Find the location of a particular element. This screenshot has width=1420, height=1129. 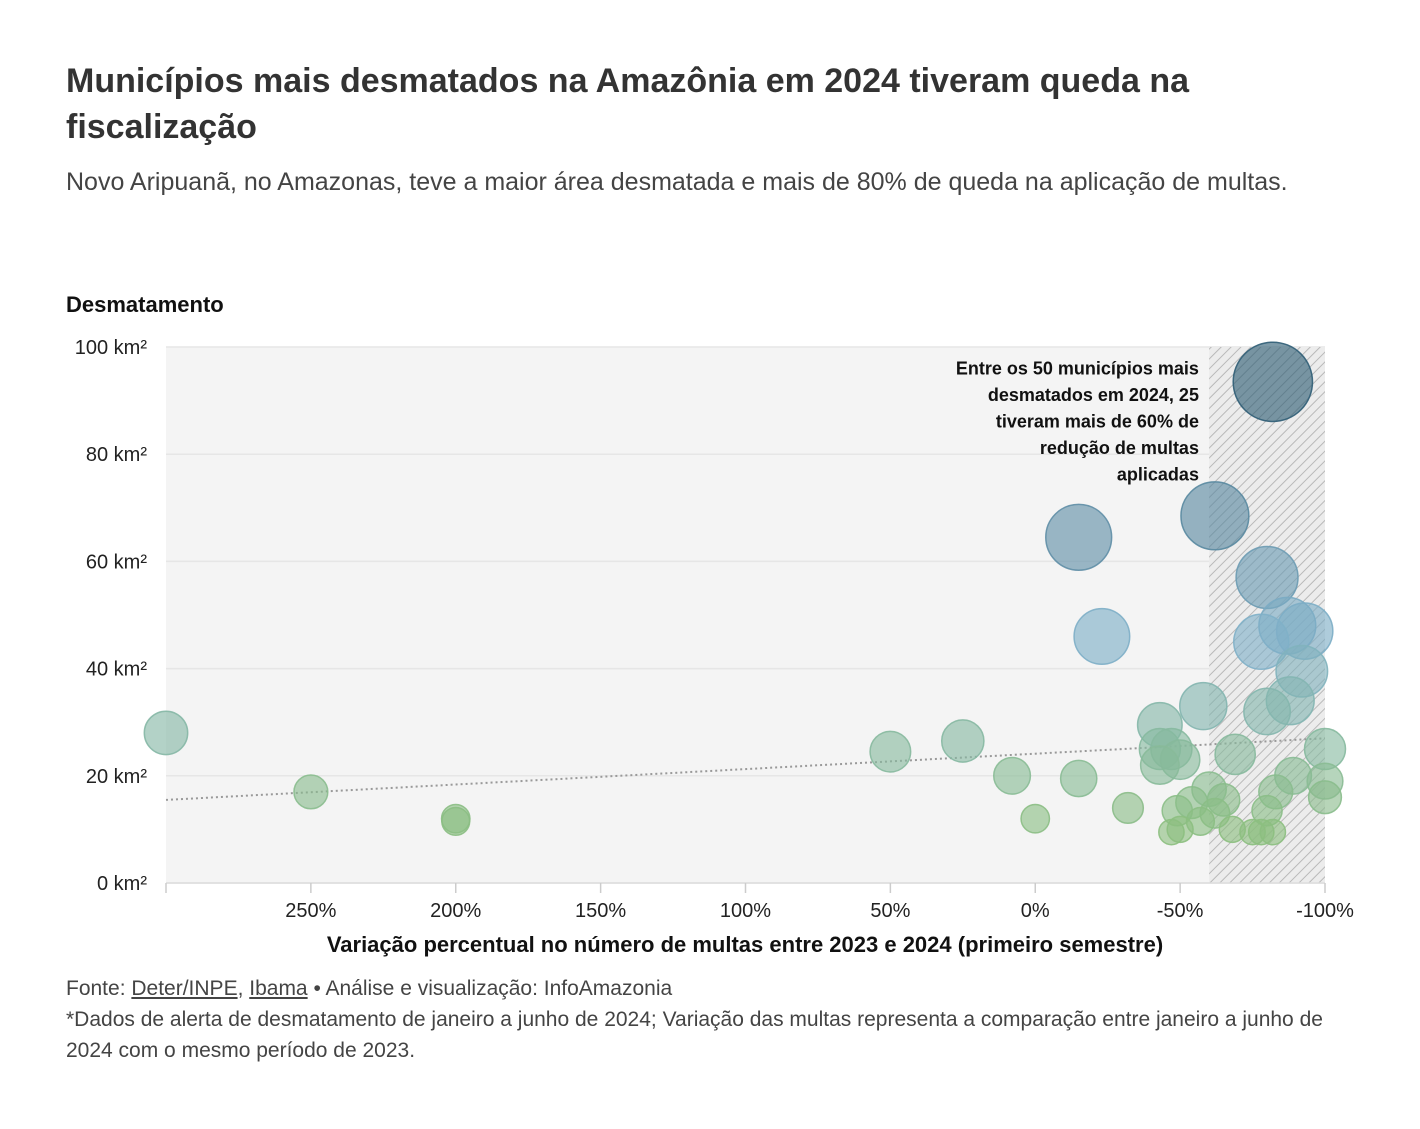

x-tick-label: 250% is located at coordinates (310, 911).